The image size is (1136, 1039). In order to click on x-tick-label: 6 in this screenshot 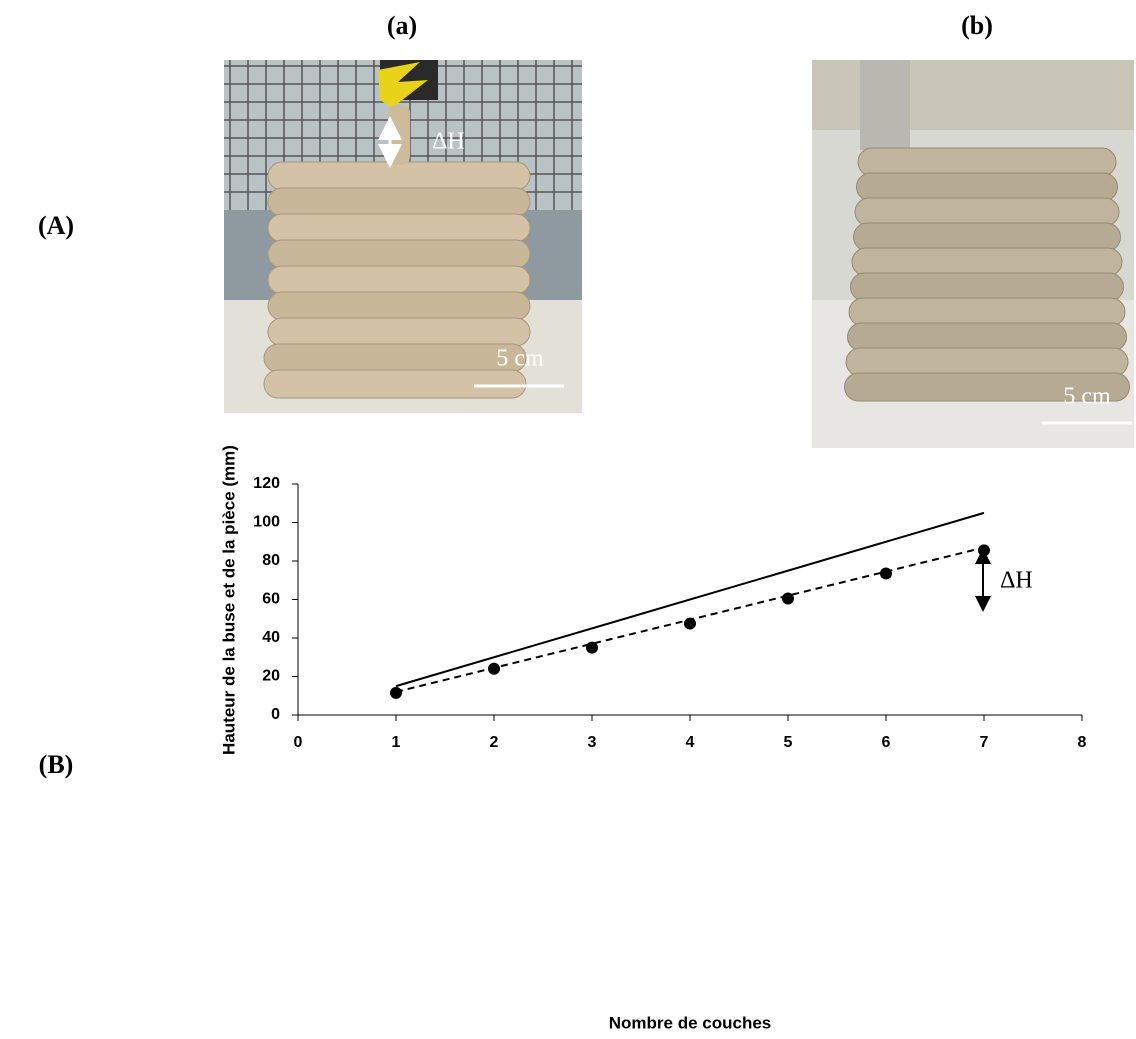, I will do `click(886, 742)`.